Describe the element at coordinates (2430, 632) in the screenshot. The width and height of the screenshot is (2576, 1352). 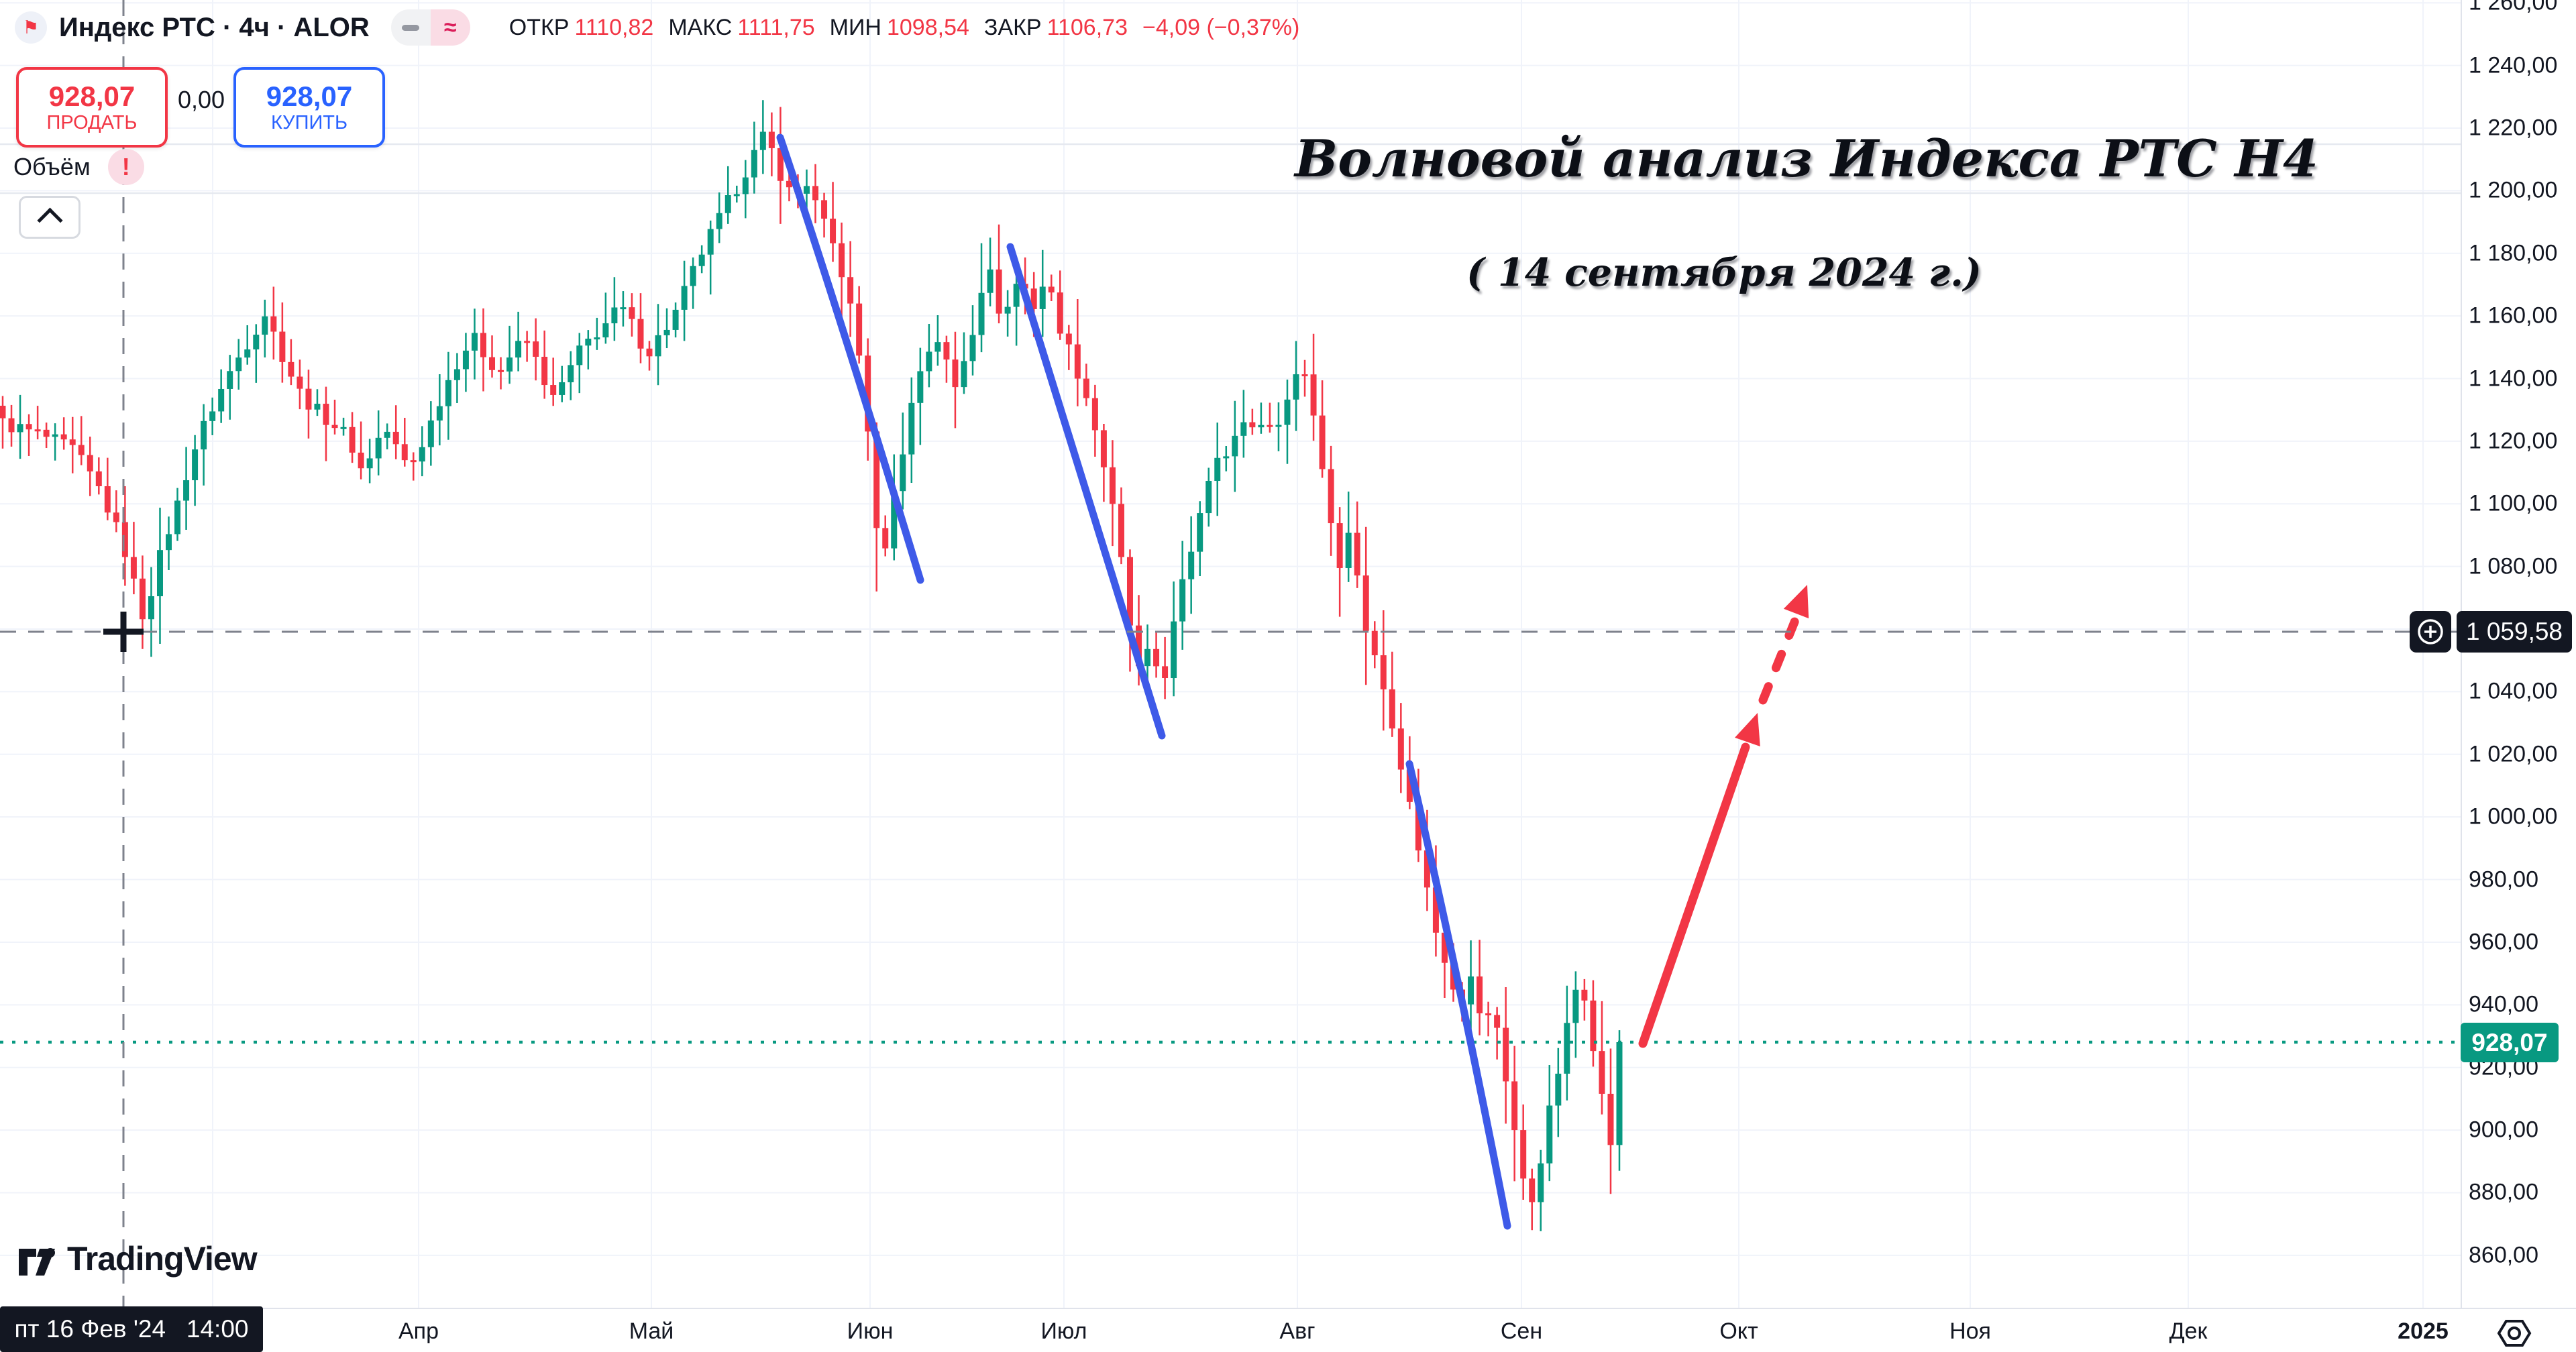
I see `add-alert-plus-icon` at that location.